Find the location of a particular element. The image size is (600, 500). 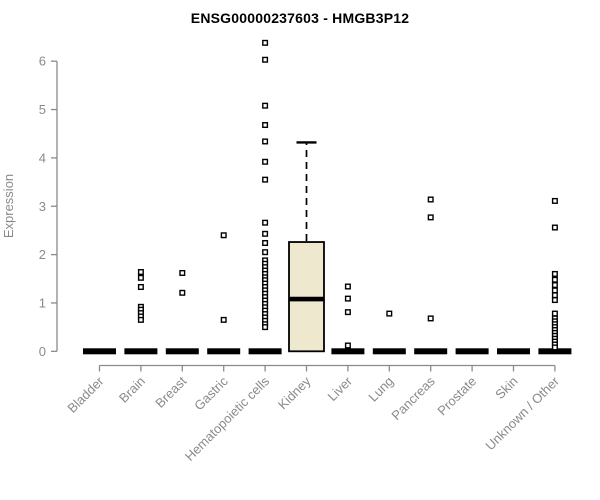

y-axis-tick-label: 5 is located at coordinates (42, 109).